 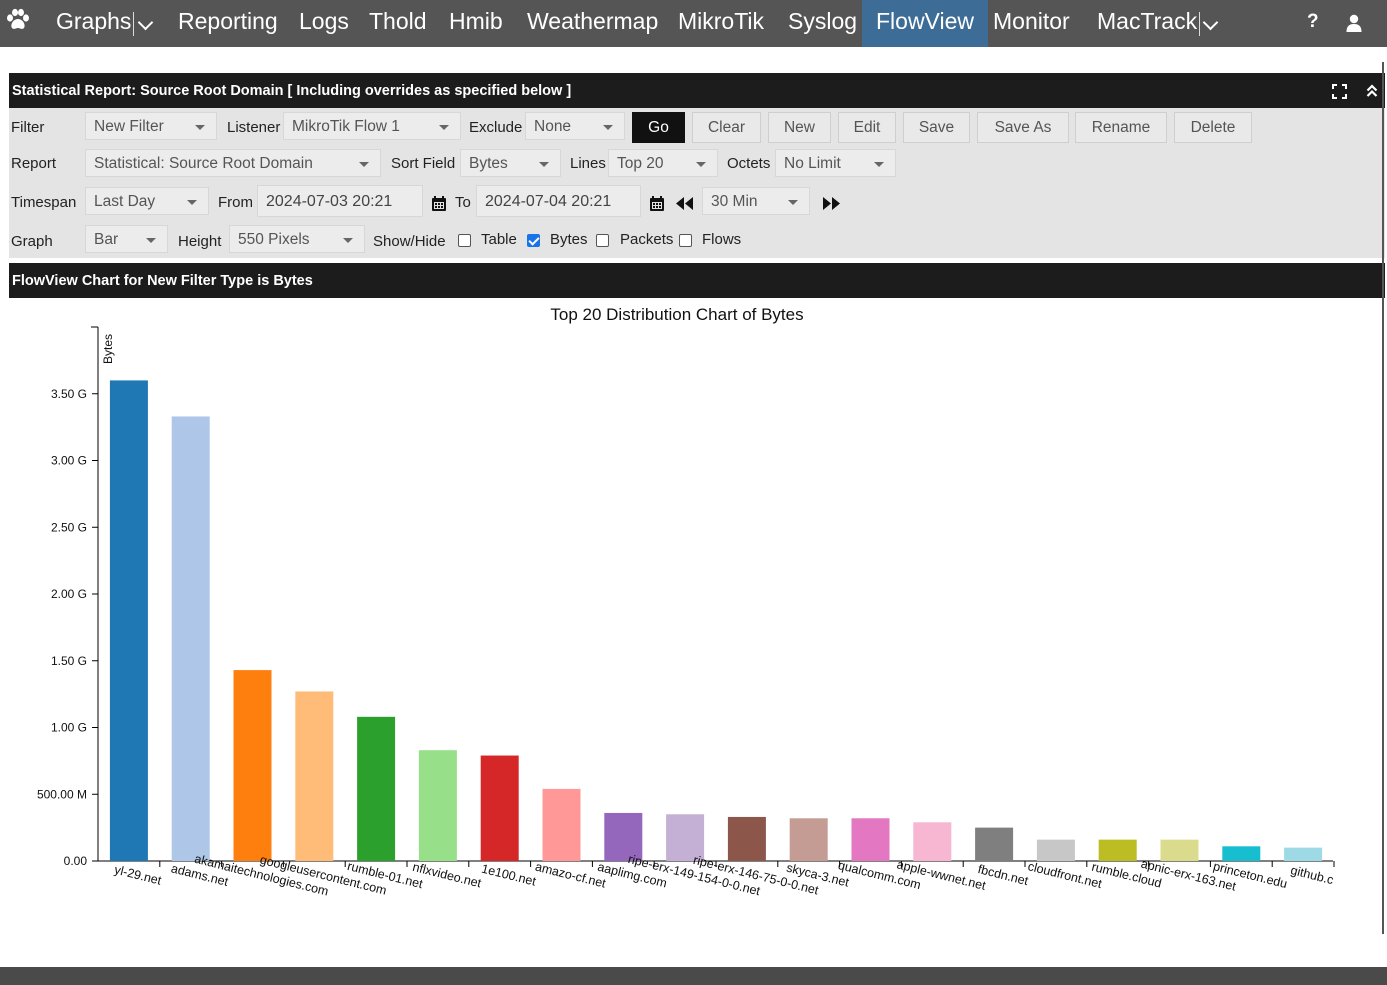 I want to click on timespan-select: Last Day, so click(x=147, y=201).